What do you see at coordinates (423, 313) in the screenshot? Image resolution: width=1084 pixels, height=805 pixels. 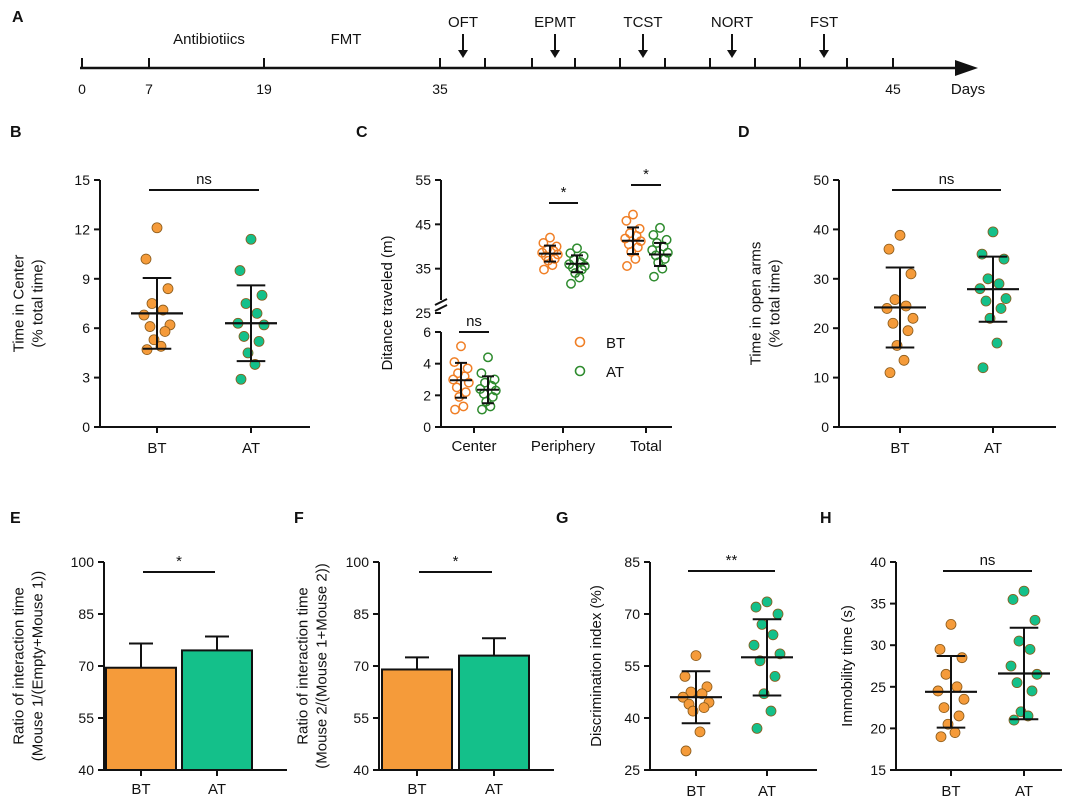 I see `y-tick-label: 25` at bounding box center [423, 313].